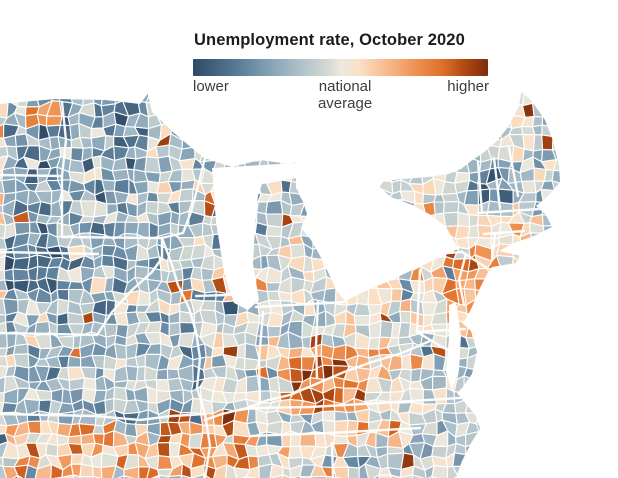 The image size is (618, 478). Describe the element at coordinates (340, 67) in the screenshot. I see `color-scale-bar` at that location.